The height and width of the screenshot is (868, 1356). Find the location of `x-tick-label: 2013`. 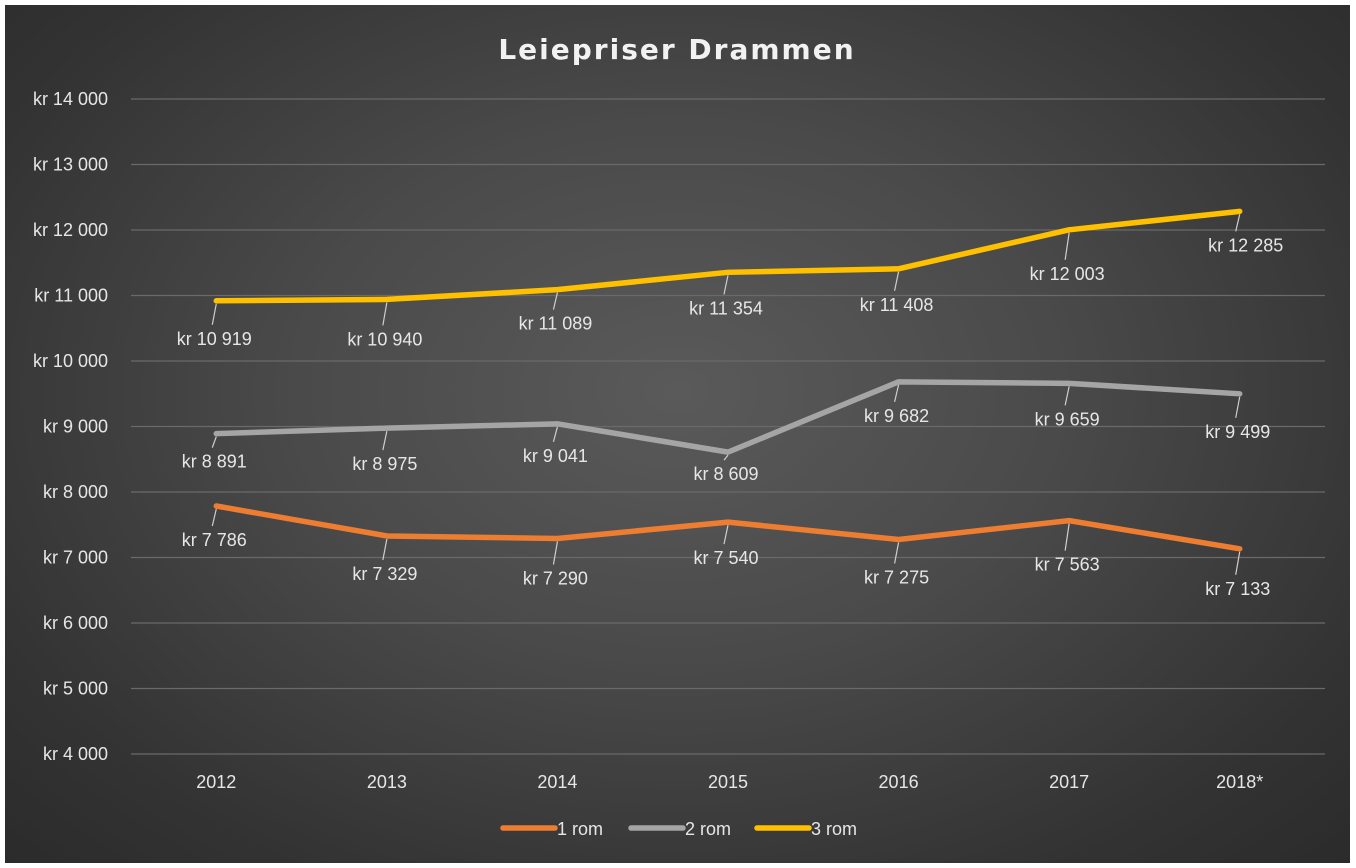

x-tick-label: 2013 is located at coordinates (387, 782).